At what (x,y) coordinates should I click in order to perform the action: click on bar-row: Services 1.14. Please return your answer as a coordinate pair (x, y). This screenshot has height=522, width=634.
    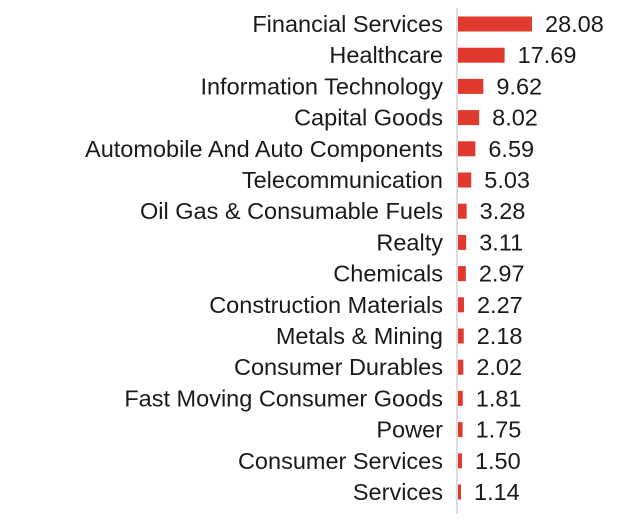
    Looking at the image, I should click on (436, 492).